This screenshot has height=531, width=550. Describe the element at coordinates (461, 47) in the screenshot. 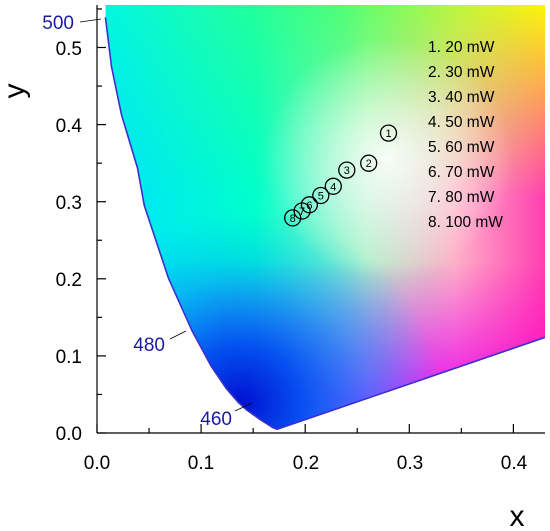

I see `legend-entry: 1. 20 mW` at that location.